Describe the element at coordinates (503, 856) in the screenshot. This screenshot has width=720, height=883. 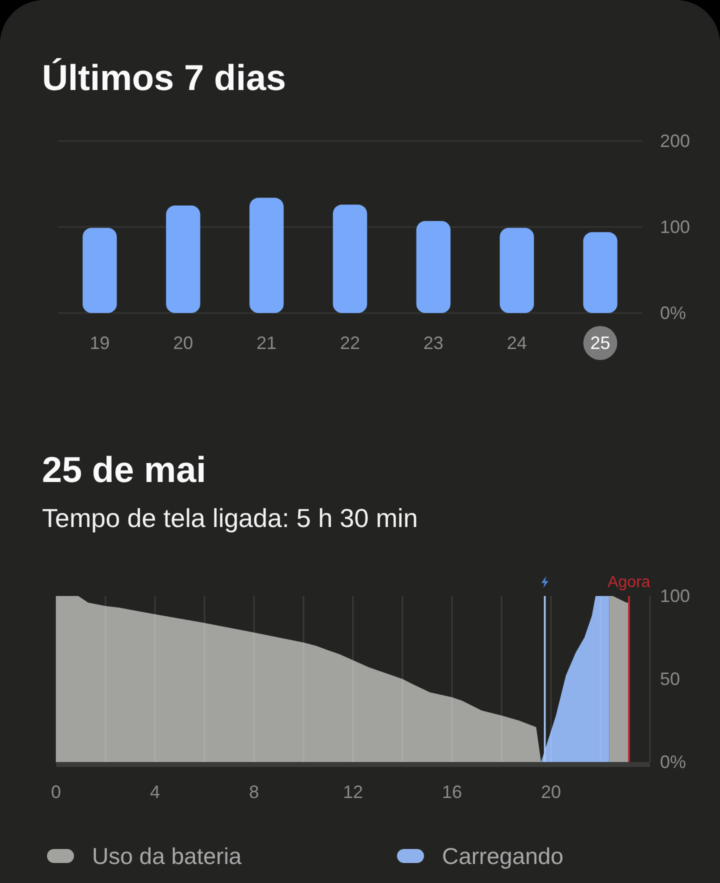
I see `legend-label: Carregando` at that location.